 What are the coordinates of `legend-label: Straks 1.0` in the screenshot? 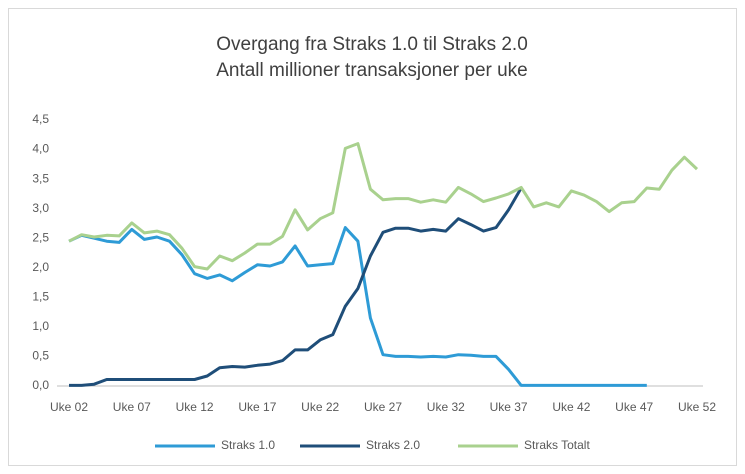 It's located at (248, 445).